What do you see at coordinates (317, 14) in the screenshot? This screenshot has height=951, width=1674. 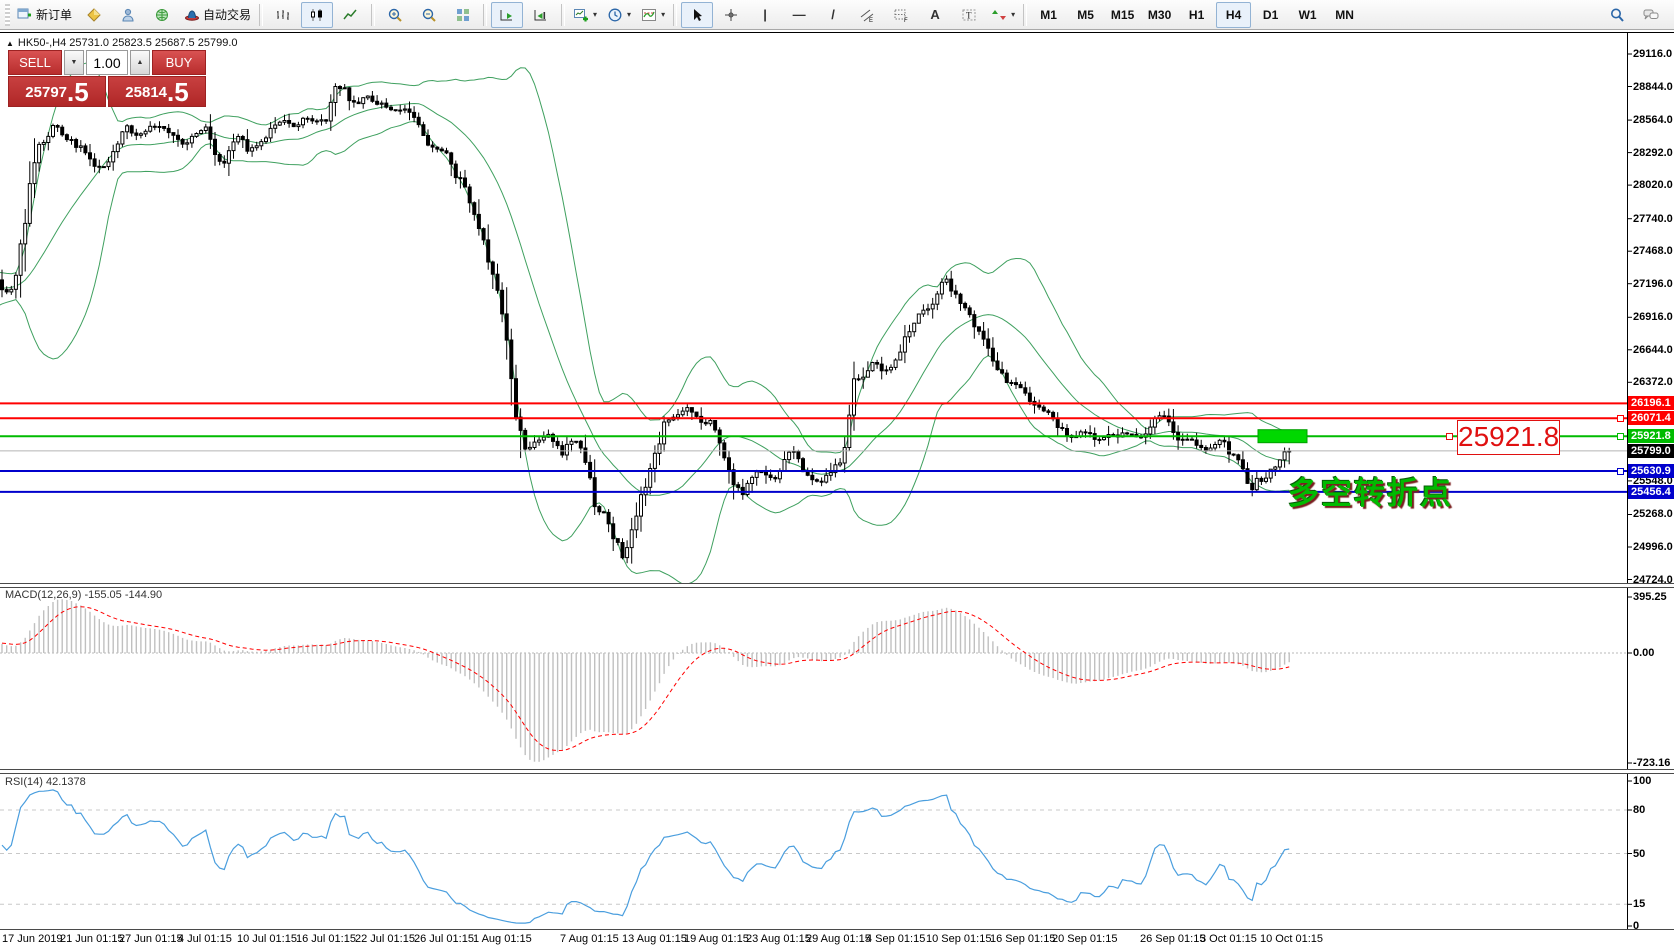 I see `candlestick-chart-button` at bounding box center [317, 14].